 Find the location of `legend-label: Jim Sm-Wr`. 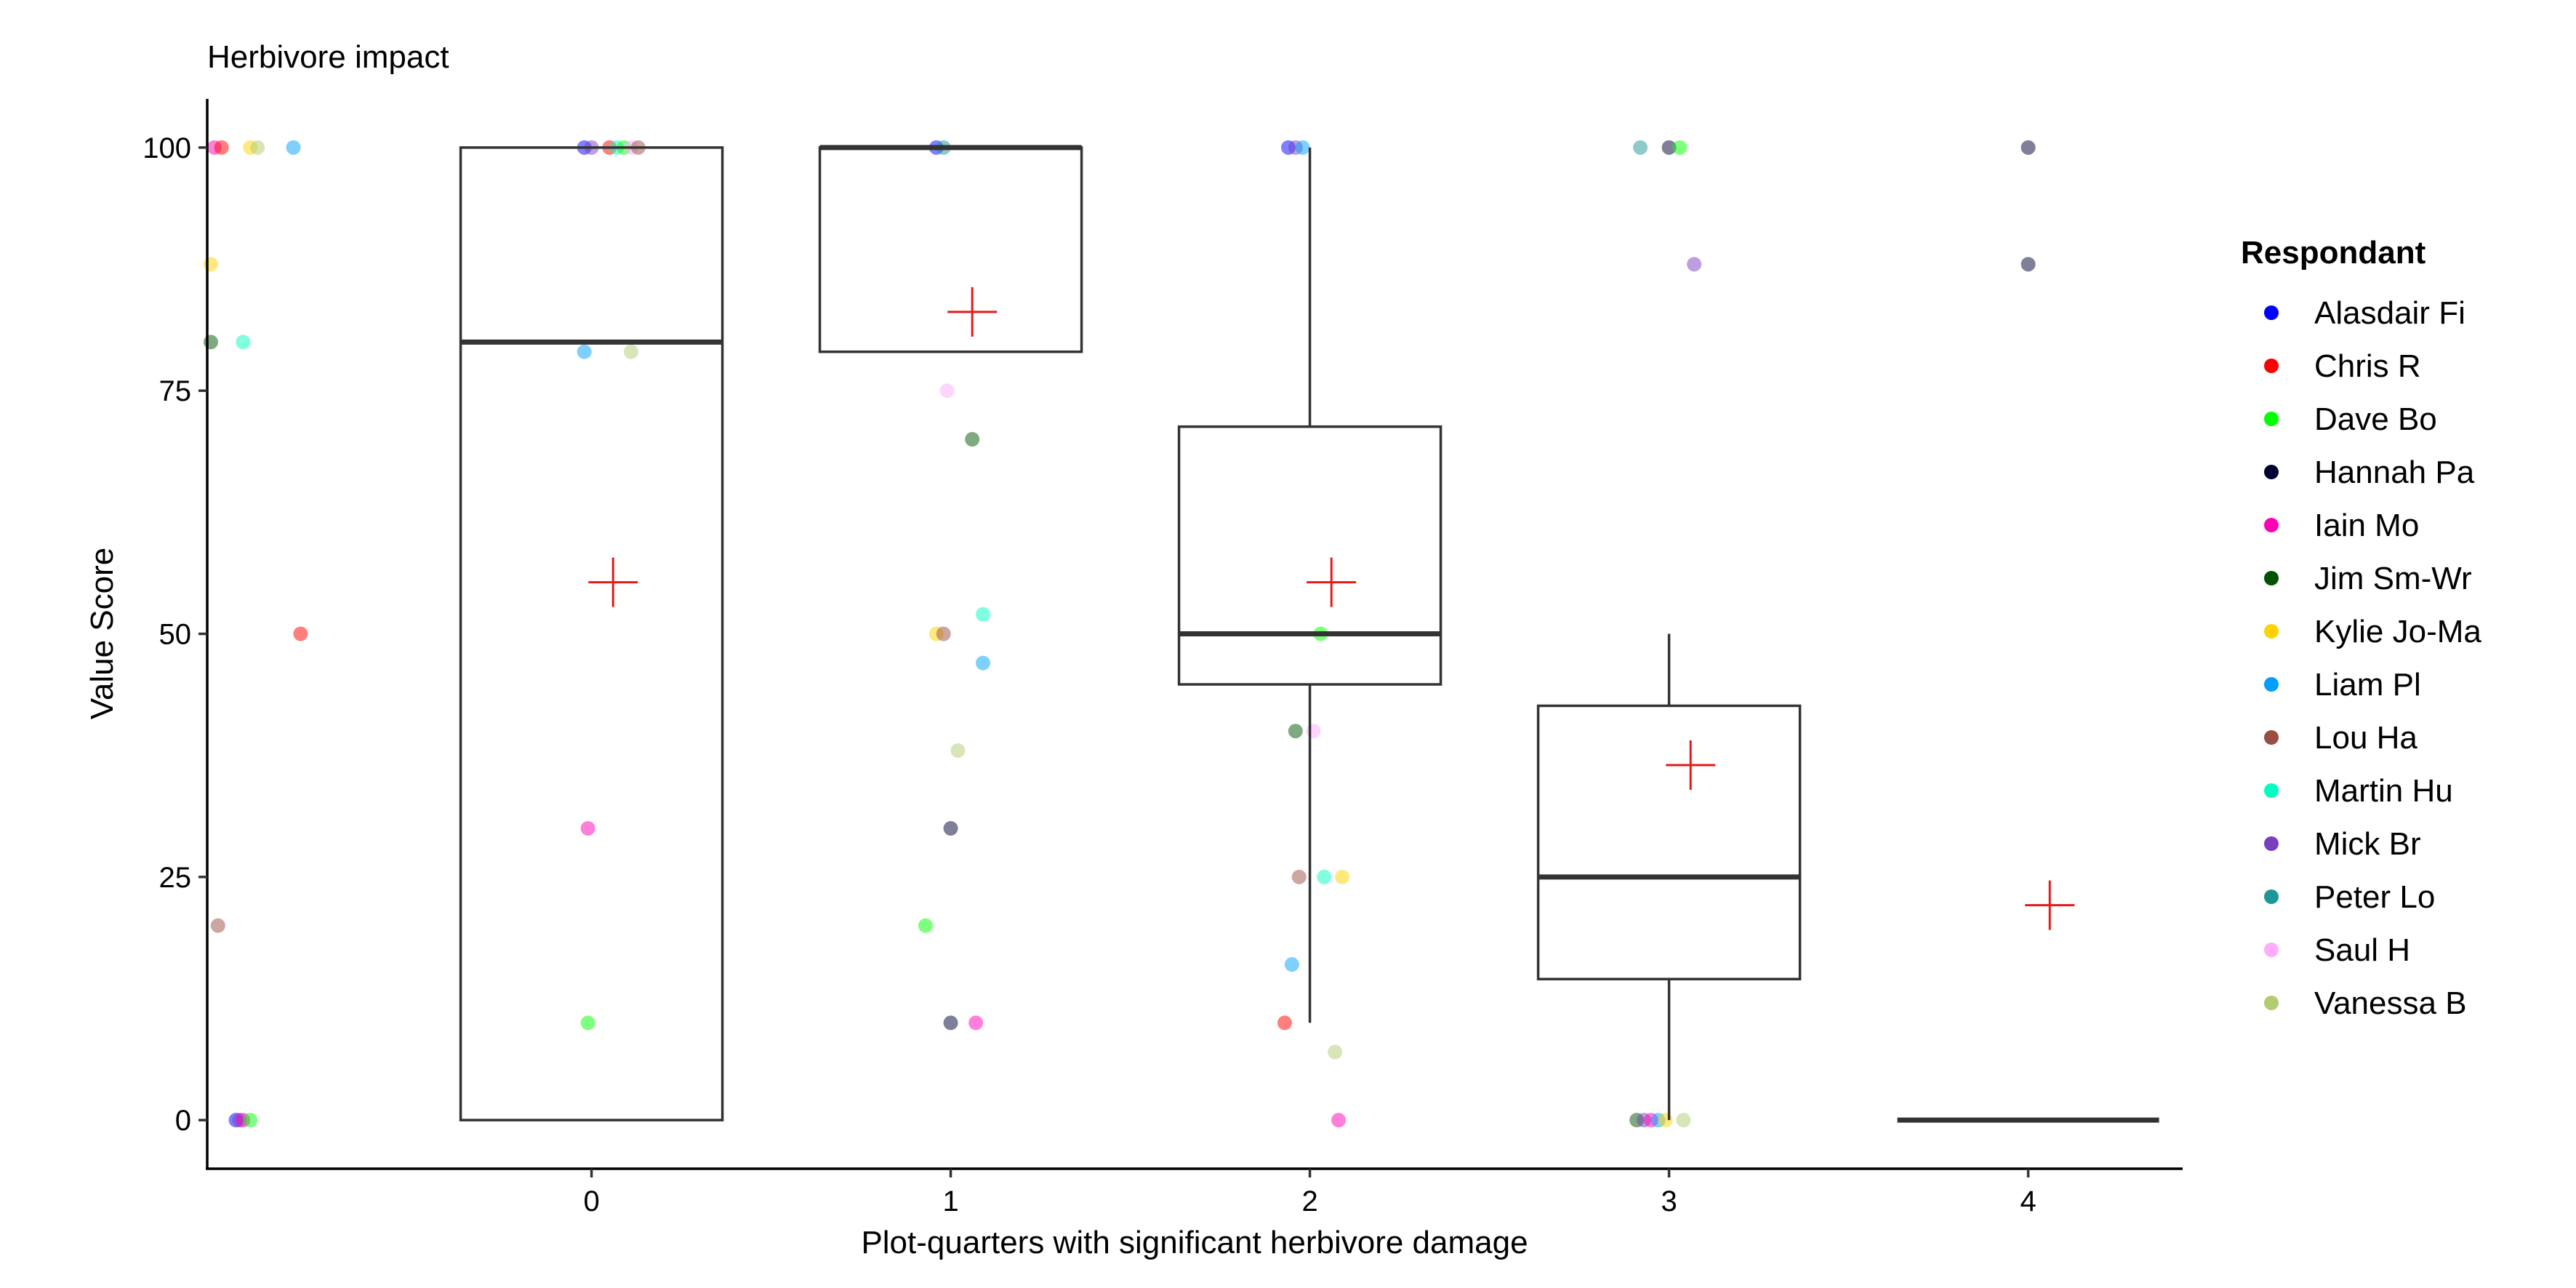

legend-label: Jim Sm-Wr is located at coordinates (2393, 578).